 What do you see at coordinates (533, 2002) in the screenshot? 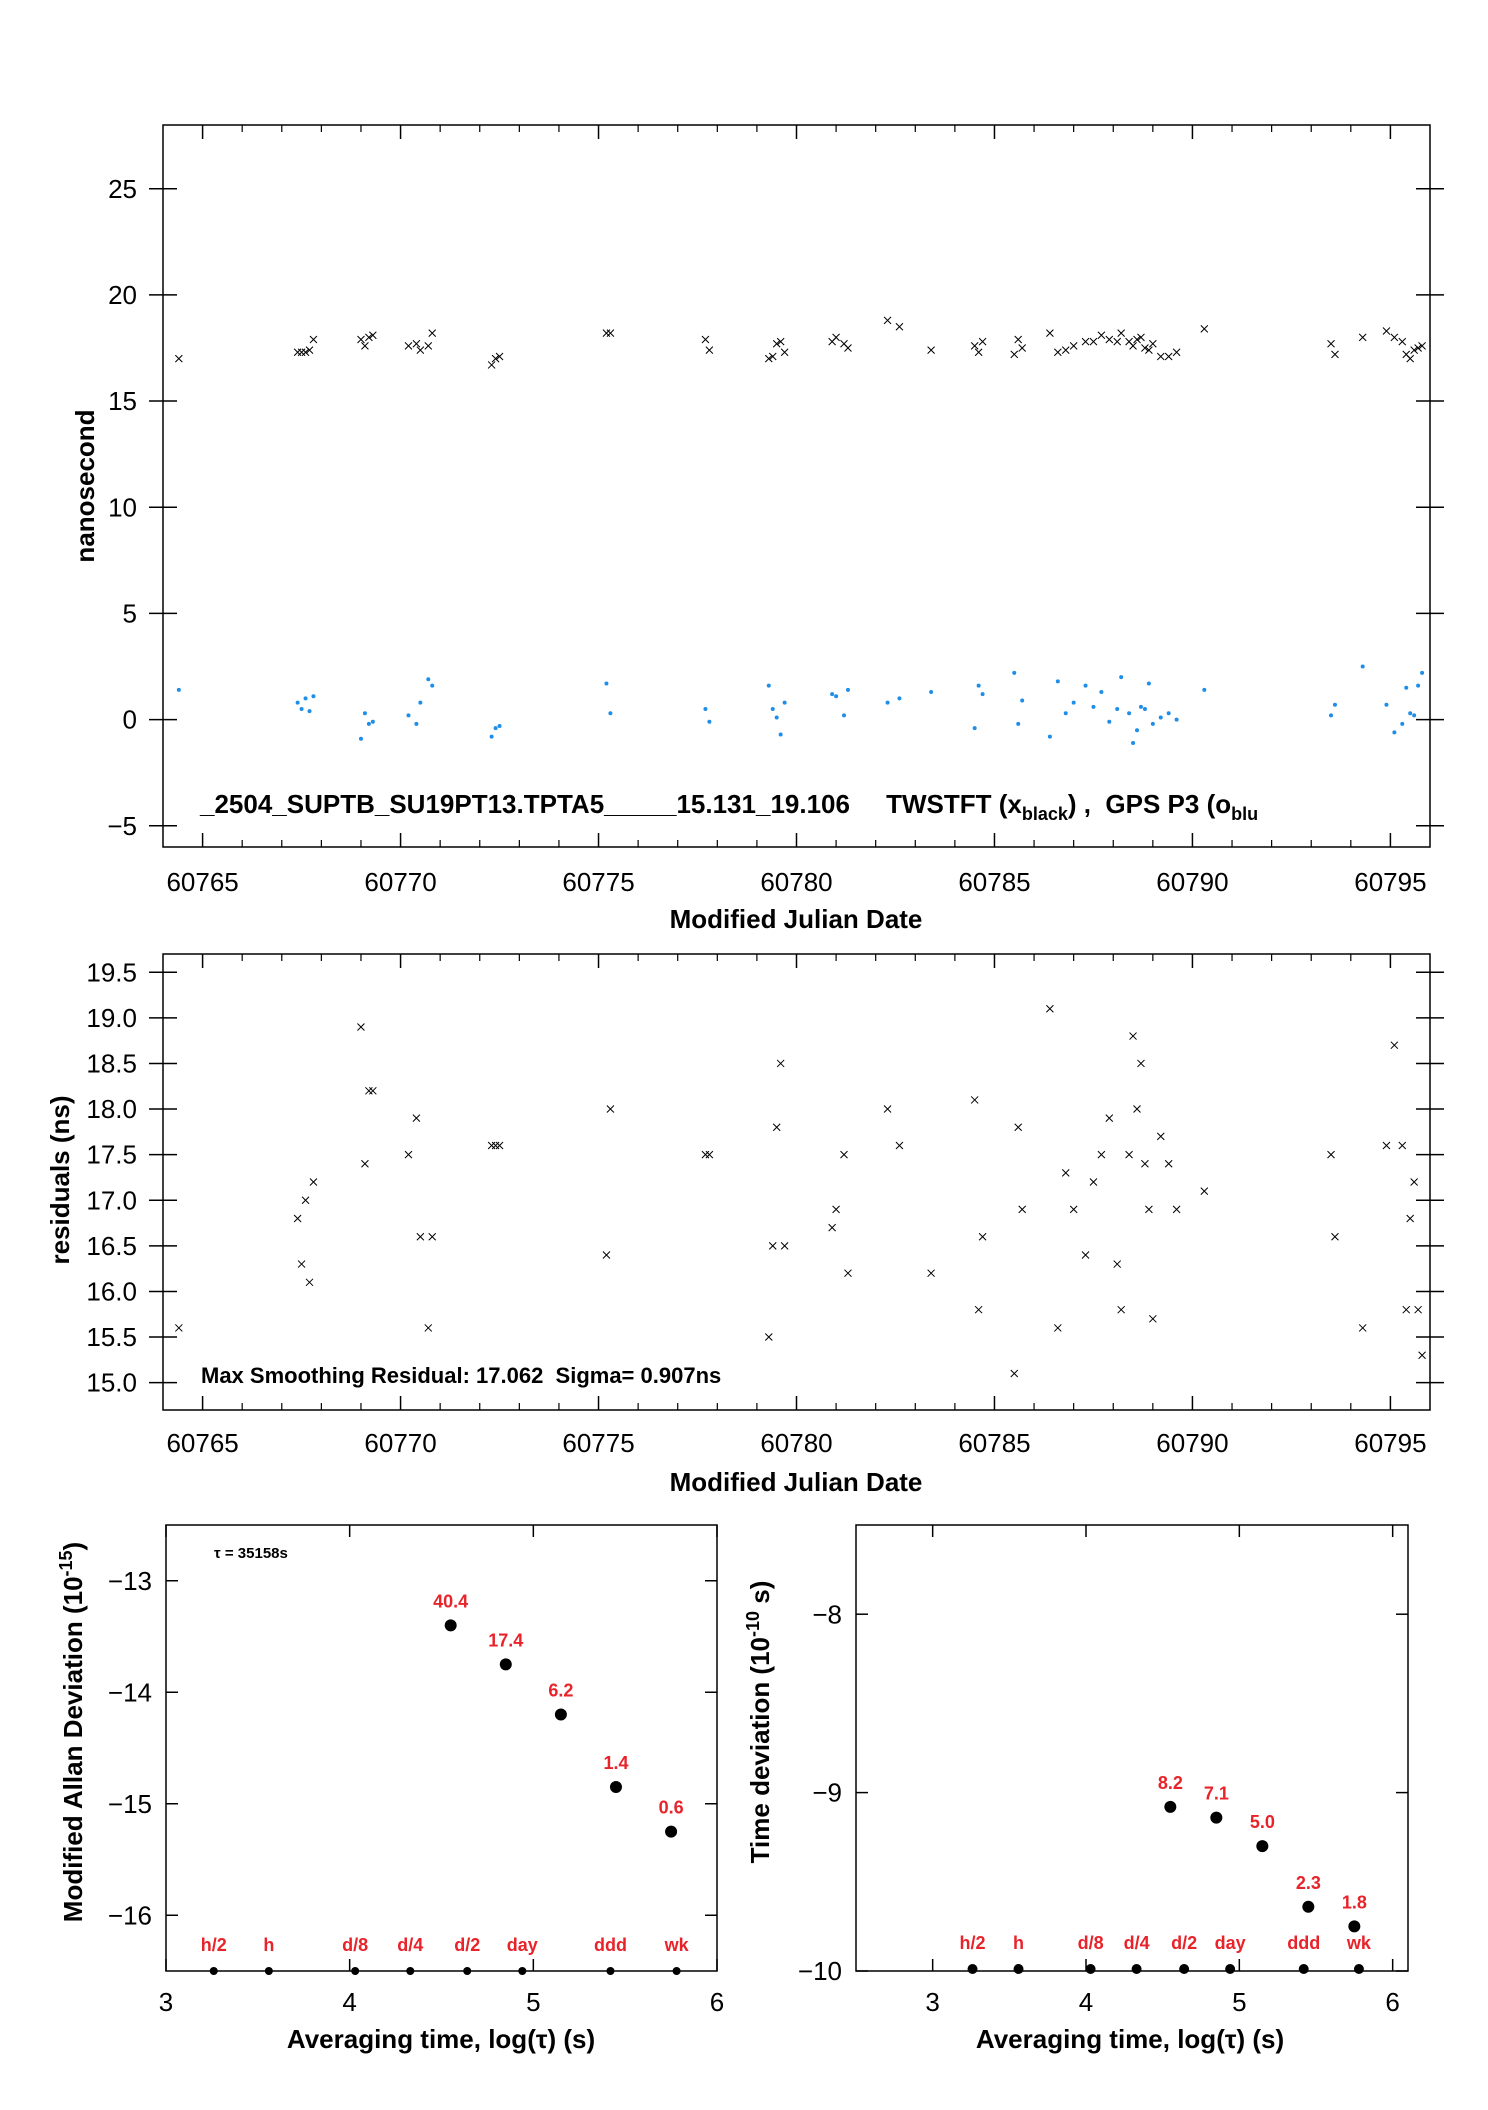
I see `x-tick-label: 5` at bounding box center [533, 2002].